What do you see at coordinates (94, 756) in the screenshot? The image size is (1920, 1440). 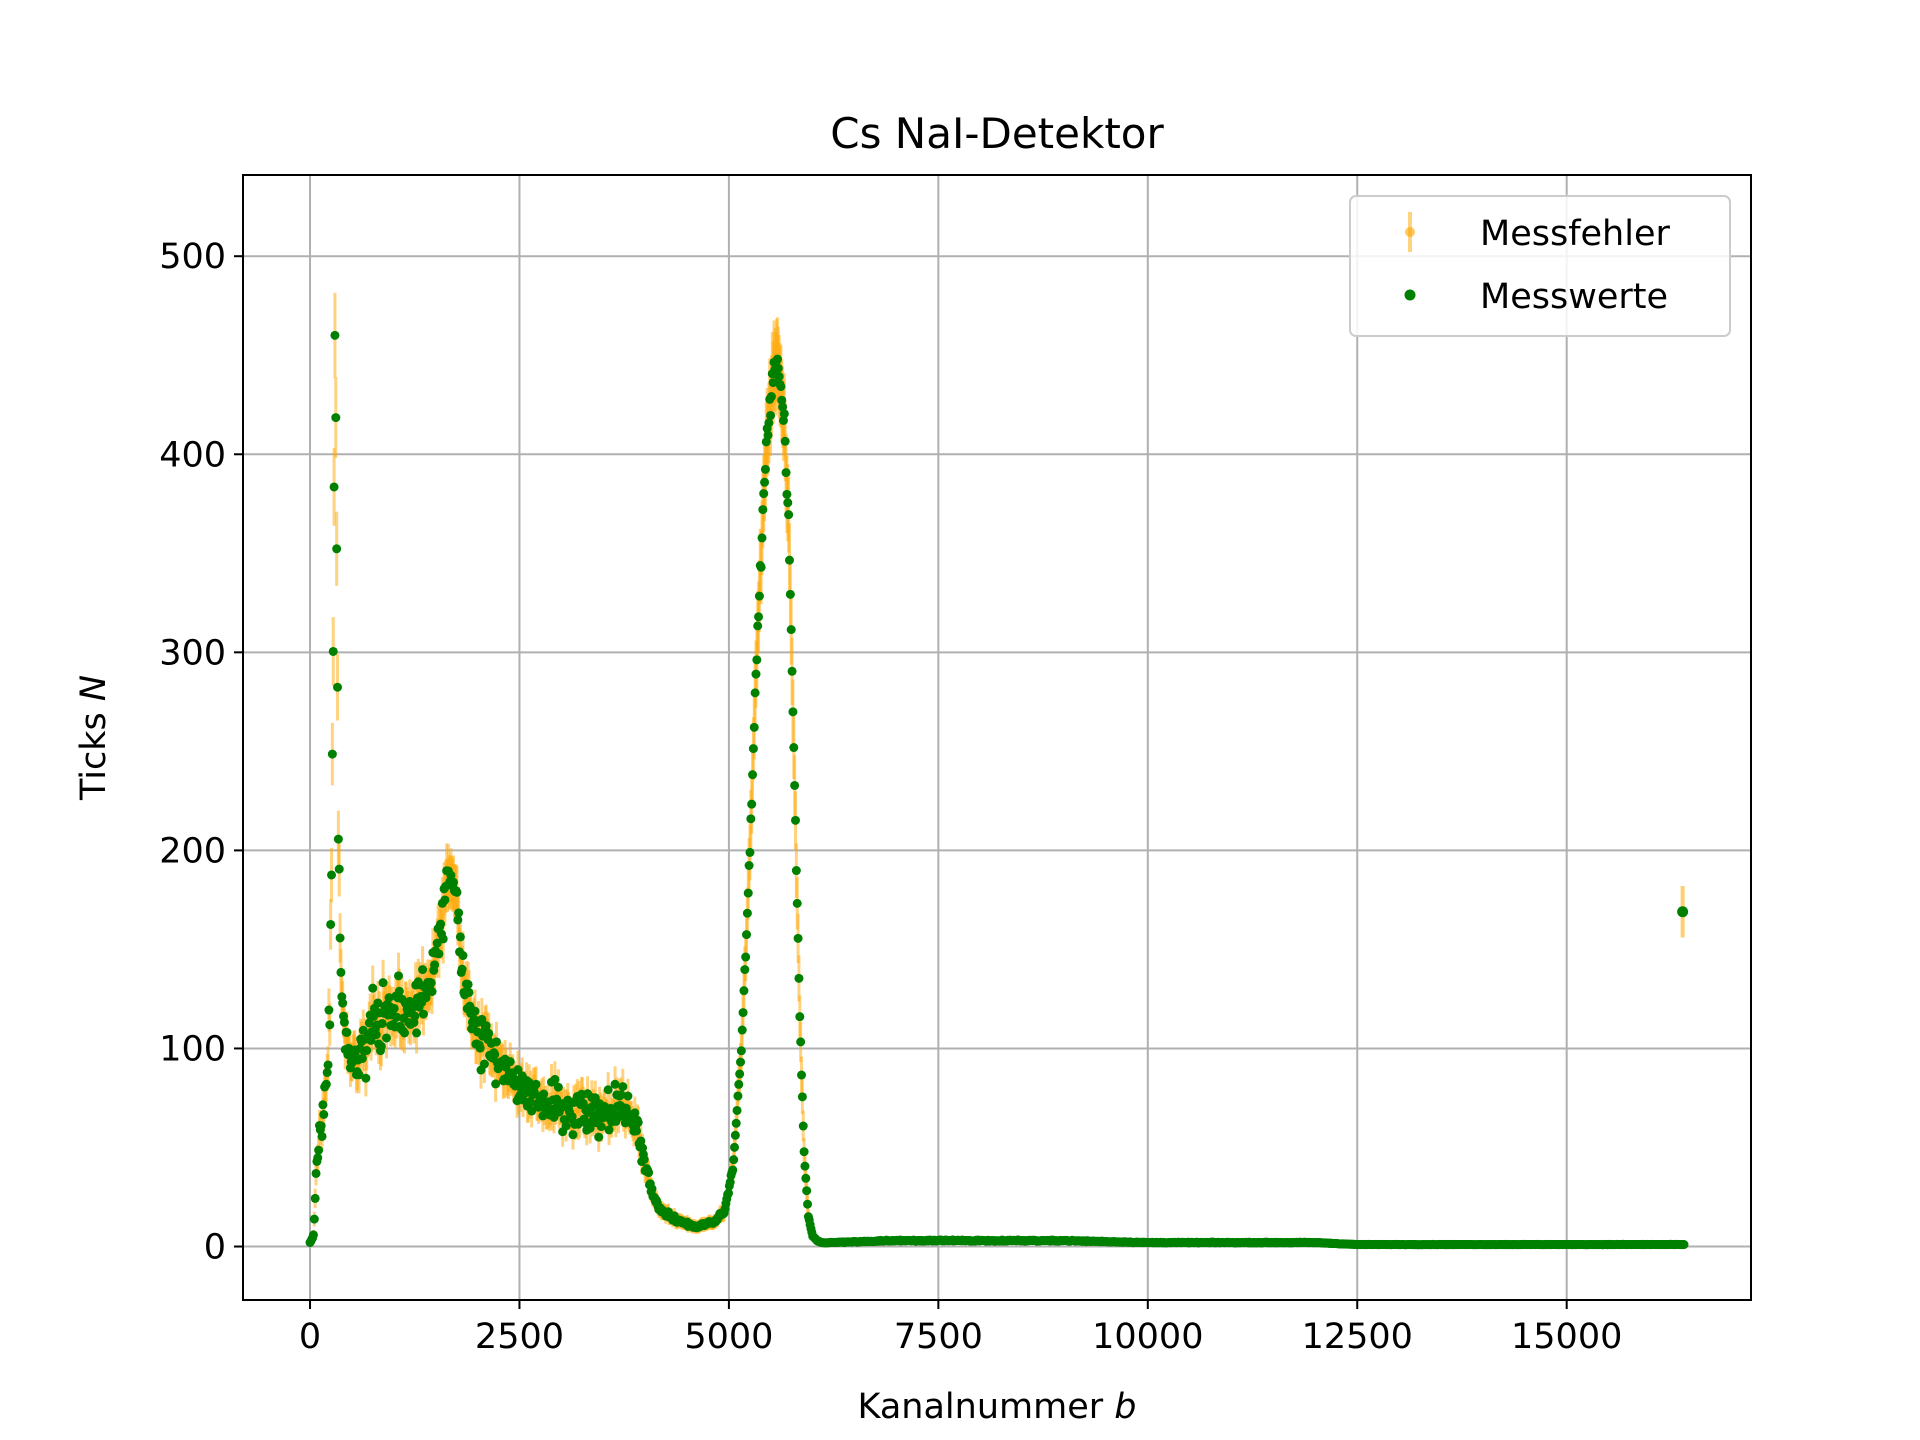 I see `y-axis-label-text: Ticks` at bounding box center [94, 756].